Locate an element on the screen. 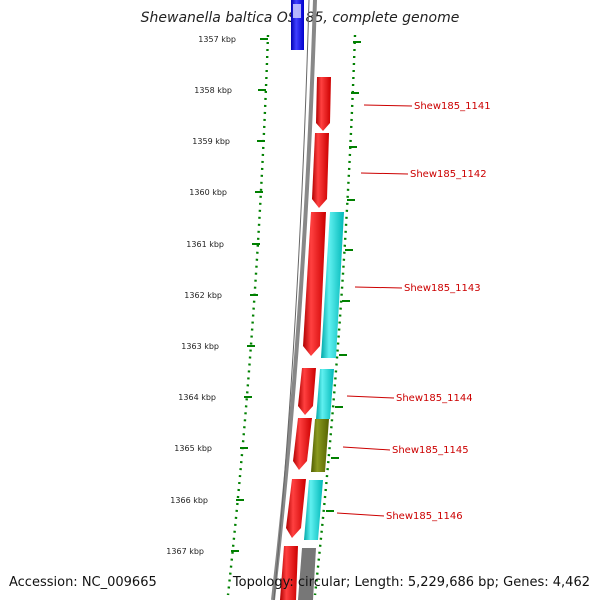 The image size is (600, 600). gene-label: Shew185_1142 is located at coordinates (448, 174).